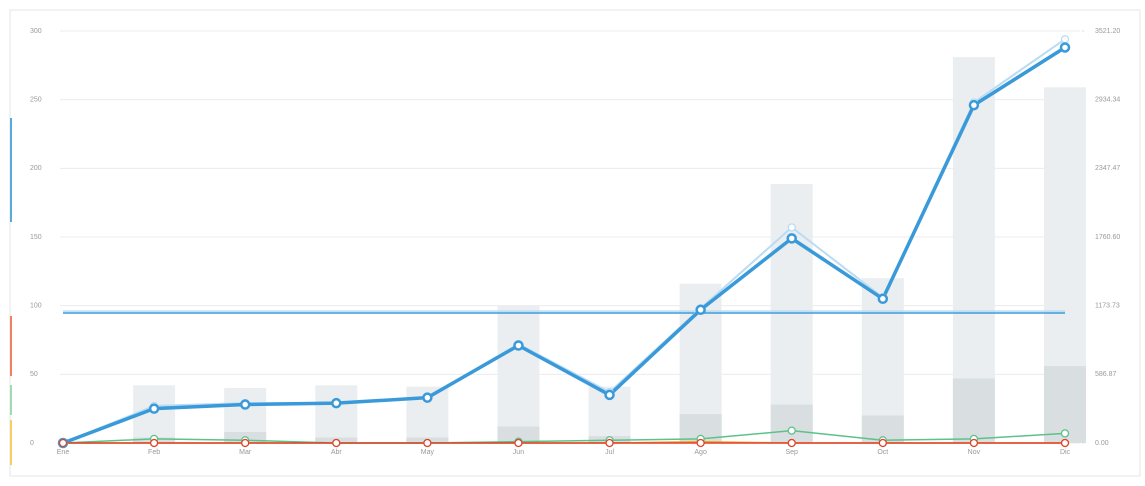 This screenshot has height=486, width=1145. Describe the element at coordinates (36, 100) in the screenshot. I see `y-tick-label: 250` at that location.